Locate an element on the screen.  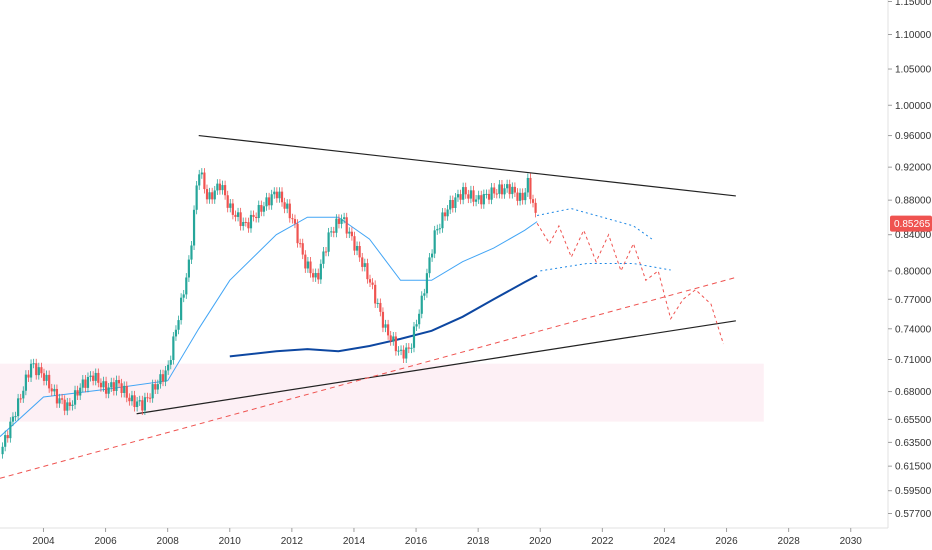
y-tick-label: 0.57700 is located at coordinates (913, 514).